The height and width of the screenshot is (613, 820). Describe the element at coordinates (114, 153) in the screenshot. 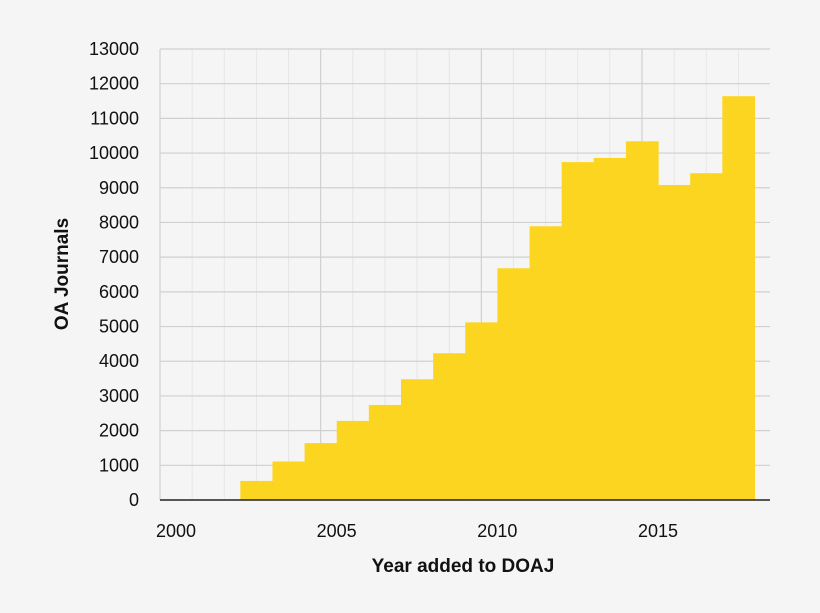

I see `y-tick-label: 10000` at that location.